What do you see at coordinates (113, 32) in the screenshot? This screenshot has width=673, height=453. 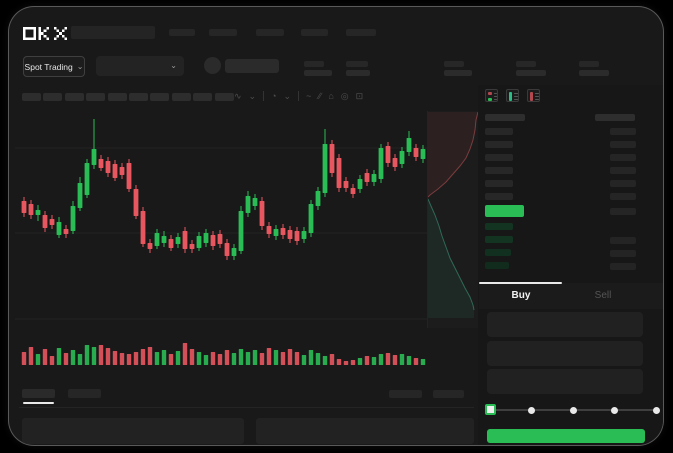 I see `logo-adjacent-skeleton` at bounding box center [113, 32].